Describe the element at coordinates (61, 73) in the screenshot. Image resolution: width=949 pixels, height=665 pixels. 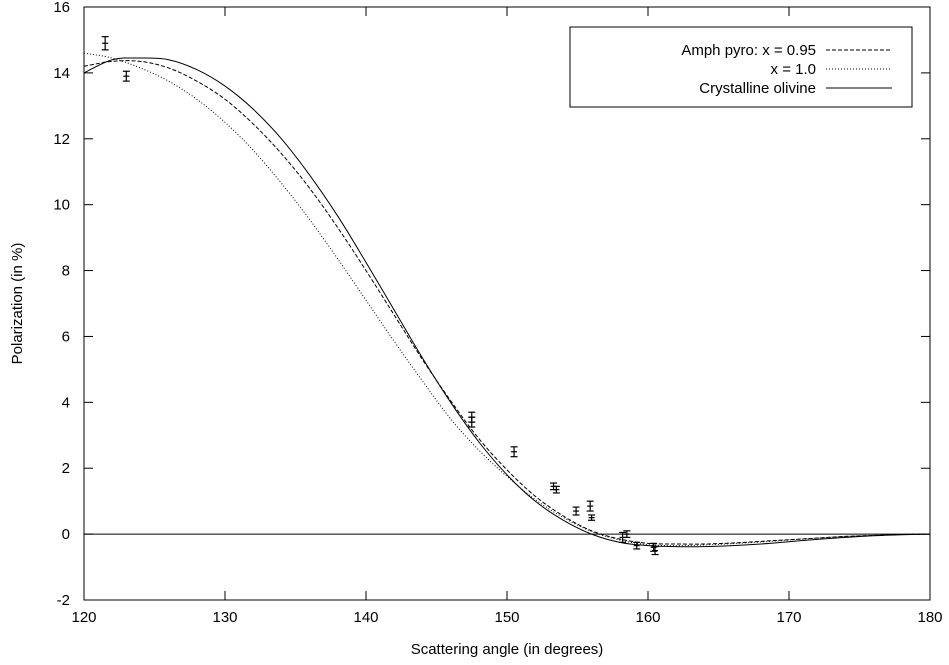
I see `y-tick-label: 14` at that location.